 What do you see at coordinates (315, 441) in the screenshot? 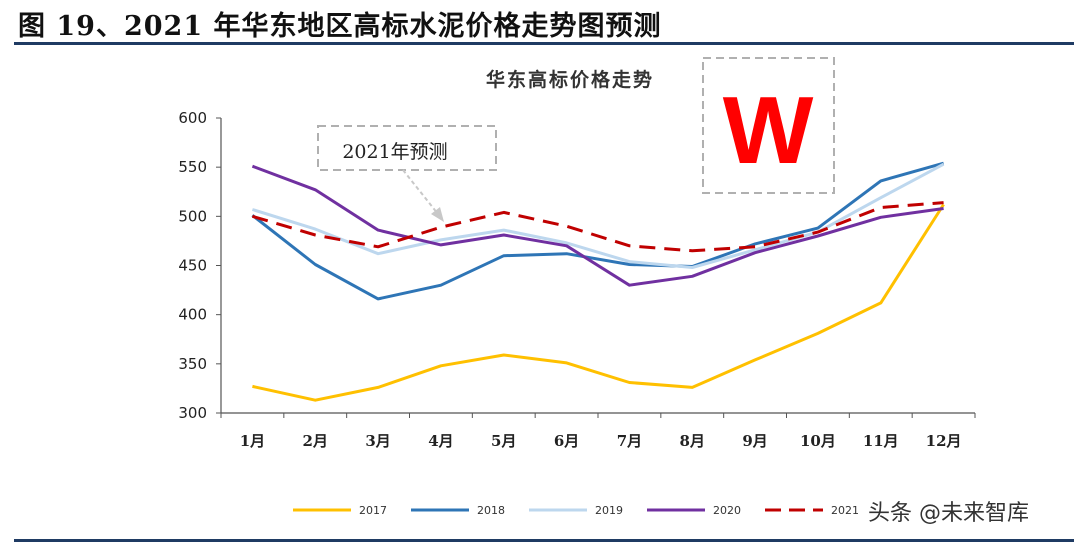
I see `x-tick-label: 2月` at bounding box center [315, 441].